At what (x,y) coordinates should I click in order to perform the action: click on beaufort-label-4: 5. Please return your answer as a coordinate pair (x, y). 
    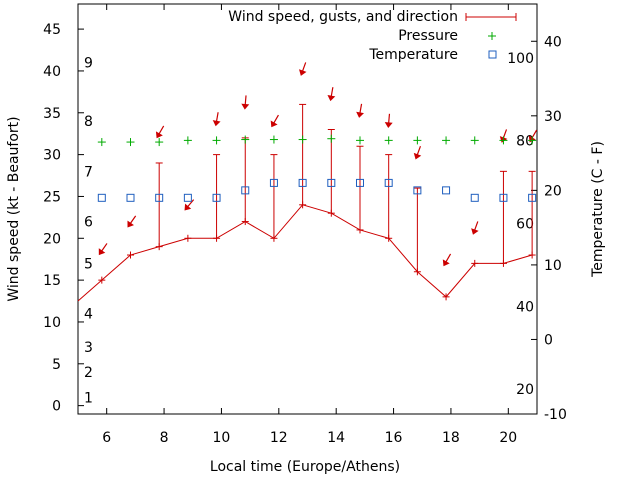
    Looking at the image, I should click on (88, 264).